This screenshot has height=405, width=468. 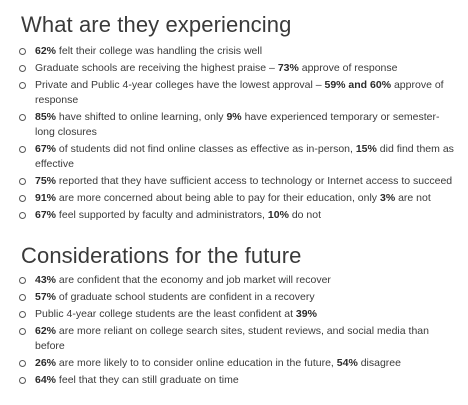 I want to click on bullet-stat: 57%, so click(x=46, y=297).